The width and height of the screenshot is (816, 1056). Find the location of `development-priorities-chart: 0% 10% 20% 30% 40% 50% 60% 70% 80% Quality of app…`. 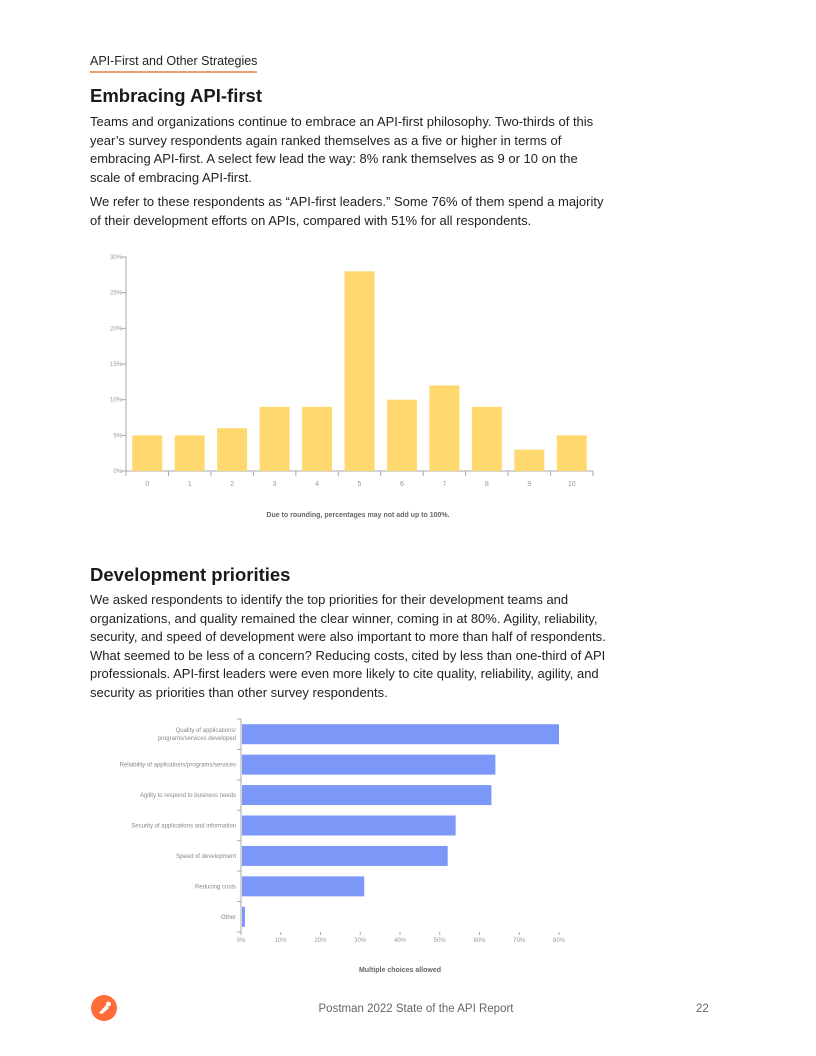

development-priorities-chart: 0% 10% 20% 30% 40% 50% 60% 70% 80% Quality of app… is located at coordinates (343, 846).